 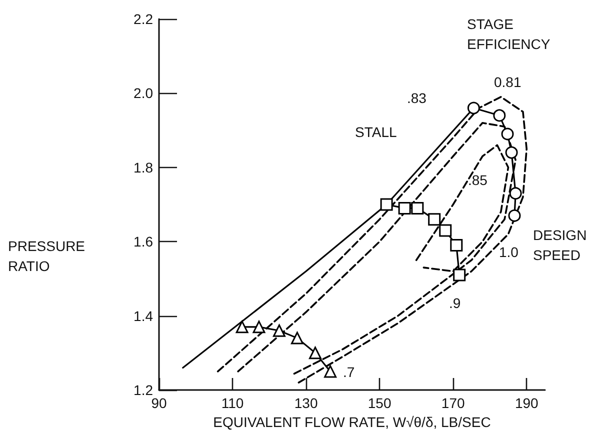 What do you see at coordinates (376, 132) in the screenshot?
I see `annotation: STALL` at bounding box center [376, 132].